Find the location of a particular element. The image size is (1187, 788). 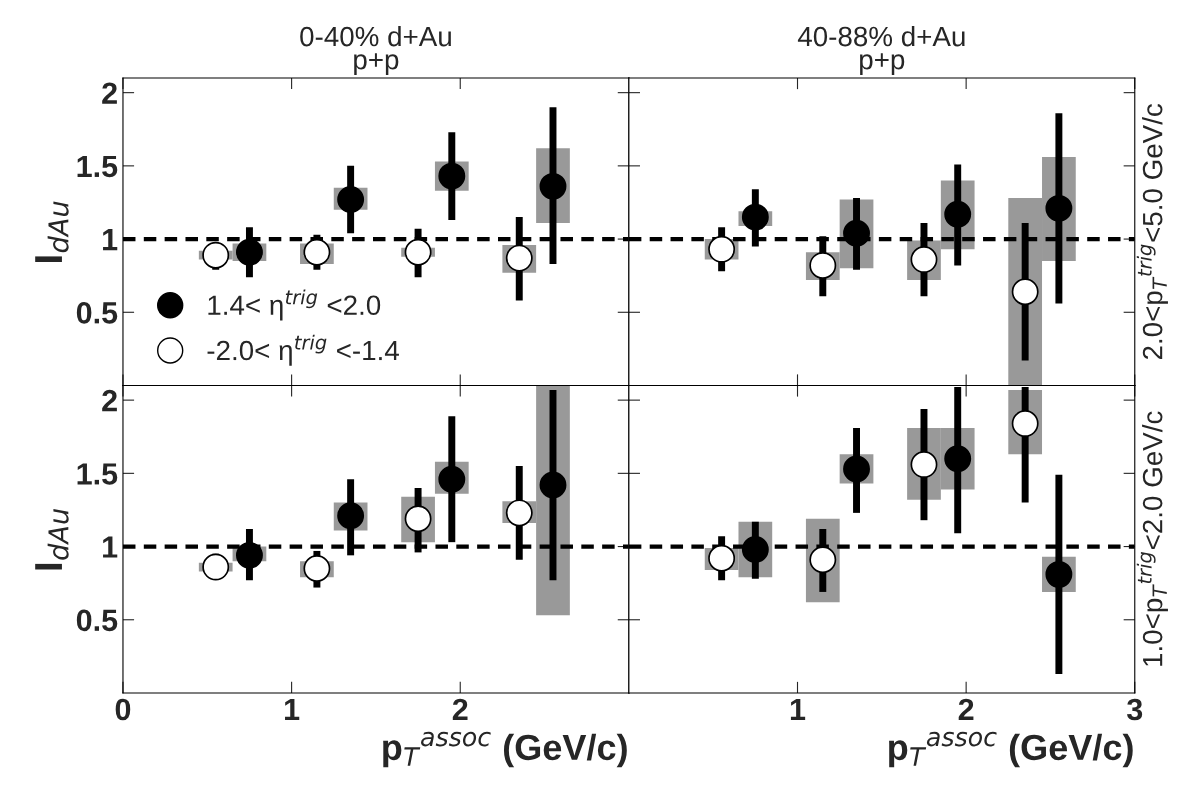

x-tick-label: 3 is located at coordinates (1134, 709).